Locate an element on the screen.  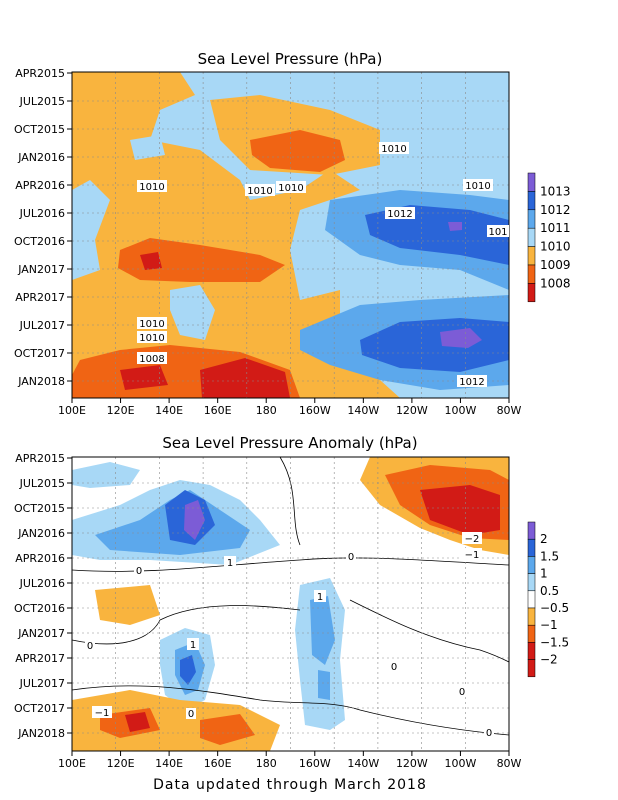
colorbar-label: 1013 is located at coordinates (555, 191).